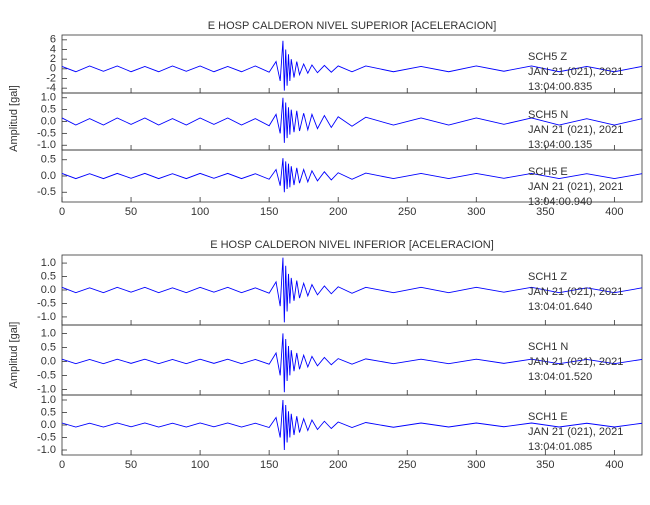  Describe the element at coordinates (548, 115) in the screenshot. I see `trace-label: SCH5 N` at that location.